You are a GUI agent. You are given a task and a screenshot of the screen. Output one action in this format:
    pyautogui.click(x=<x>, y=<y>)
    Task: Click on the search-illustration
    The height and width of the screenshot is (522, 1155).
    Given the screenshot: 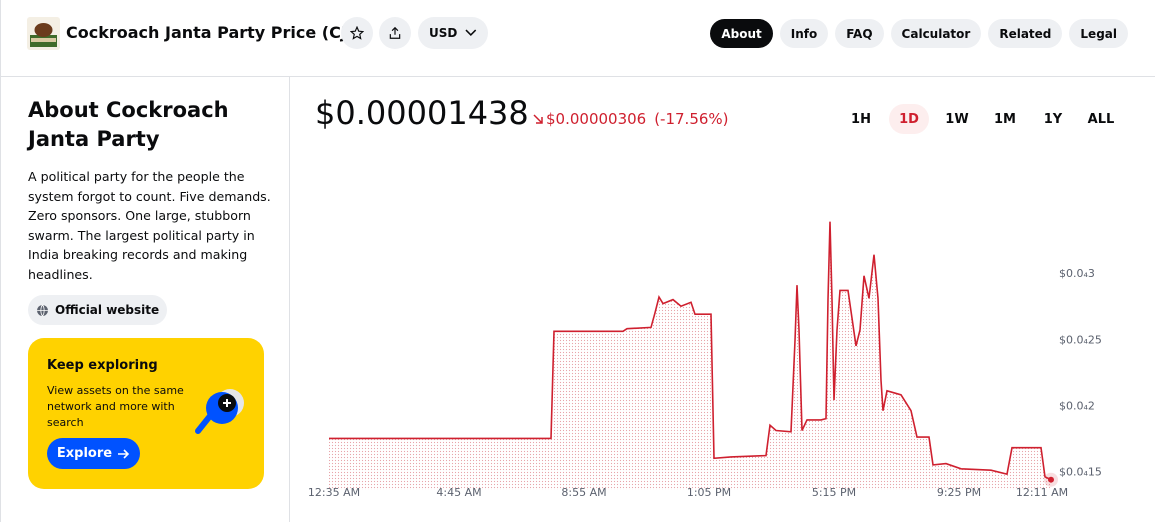 What is the action you would take?
    pyautogui.click(x=219, y=411)
    